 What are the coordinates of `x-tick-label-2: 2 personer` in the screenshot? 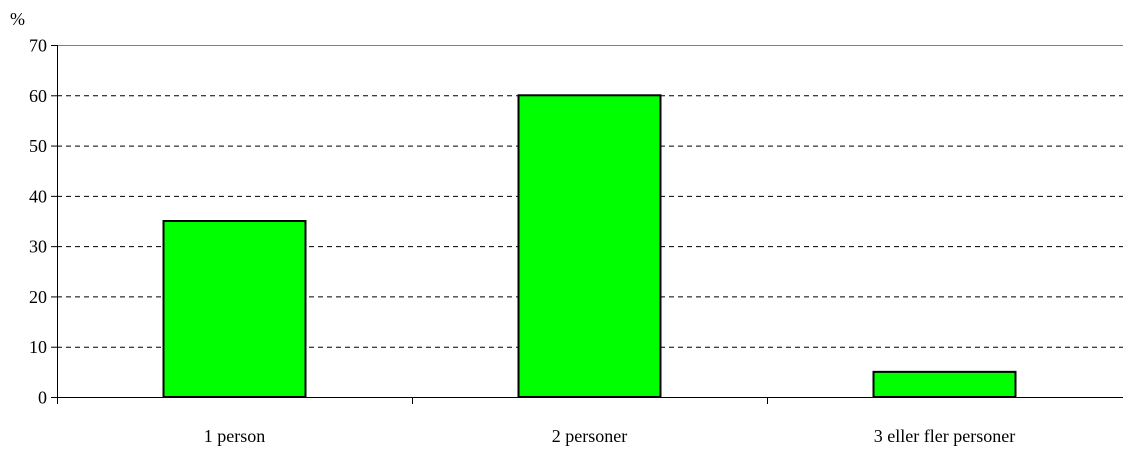 It's located at (589, 436).